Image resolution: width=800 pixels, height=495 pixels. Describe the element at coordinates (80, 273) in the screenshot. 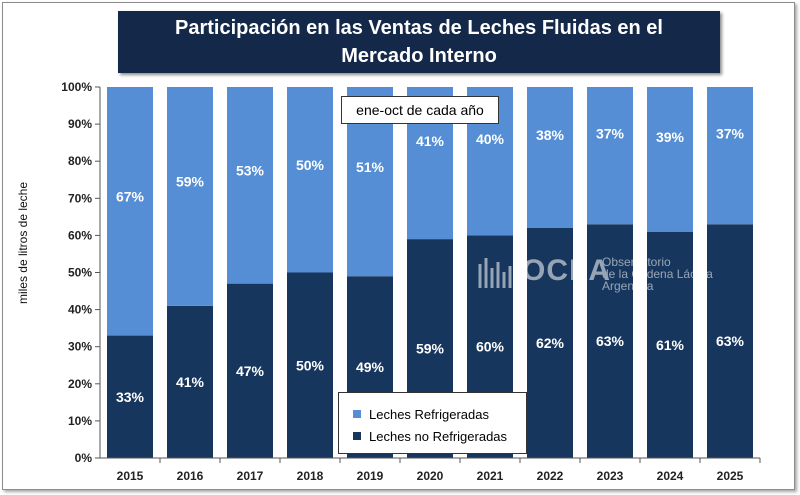

I see `y-tick-label: 50%` at that location.